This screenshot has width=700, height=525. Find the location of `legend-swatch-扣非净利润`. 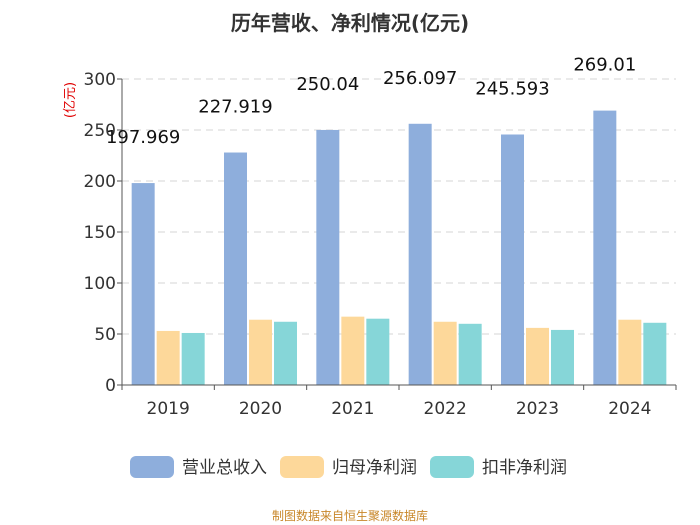

legend-swatch-扣非净利润 is located at coordinates (452, 467).